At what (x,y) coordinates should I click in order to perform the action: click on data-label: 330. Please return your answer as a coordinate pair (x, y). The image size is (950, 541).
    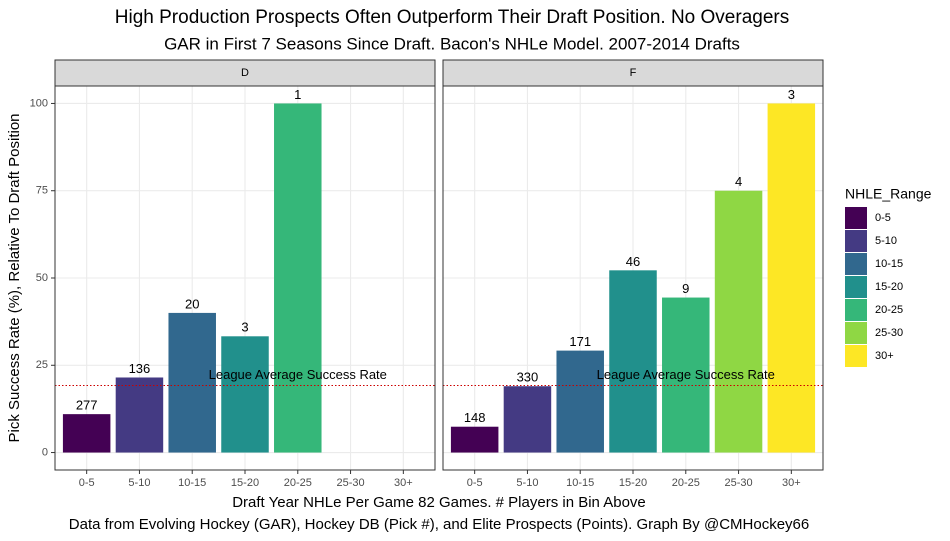
    Looking at the image, I should click on (528, 377).